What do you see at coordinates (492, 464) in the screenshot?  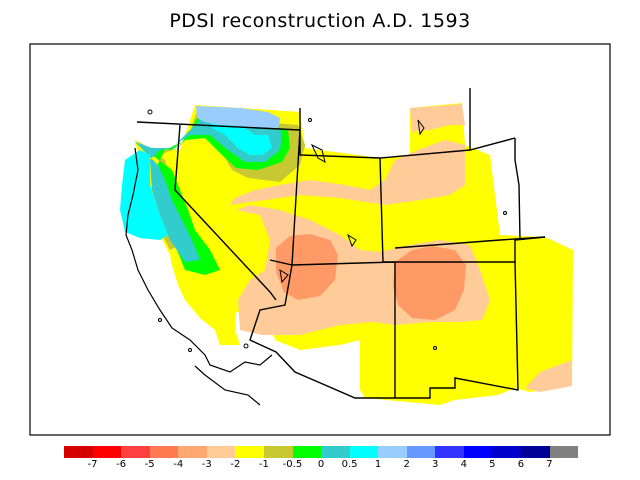 I see `legend-tick-label: 5` at bounding box center [492, 464].